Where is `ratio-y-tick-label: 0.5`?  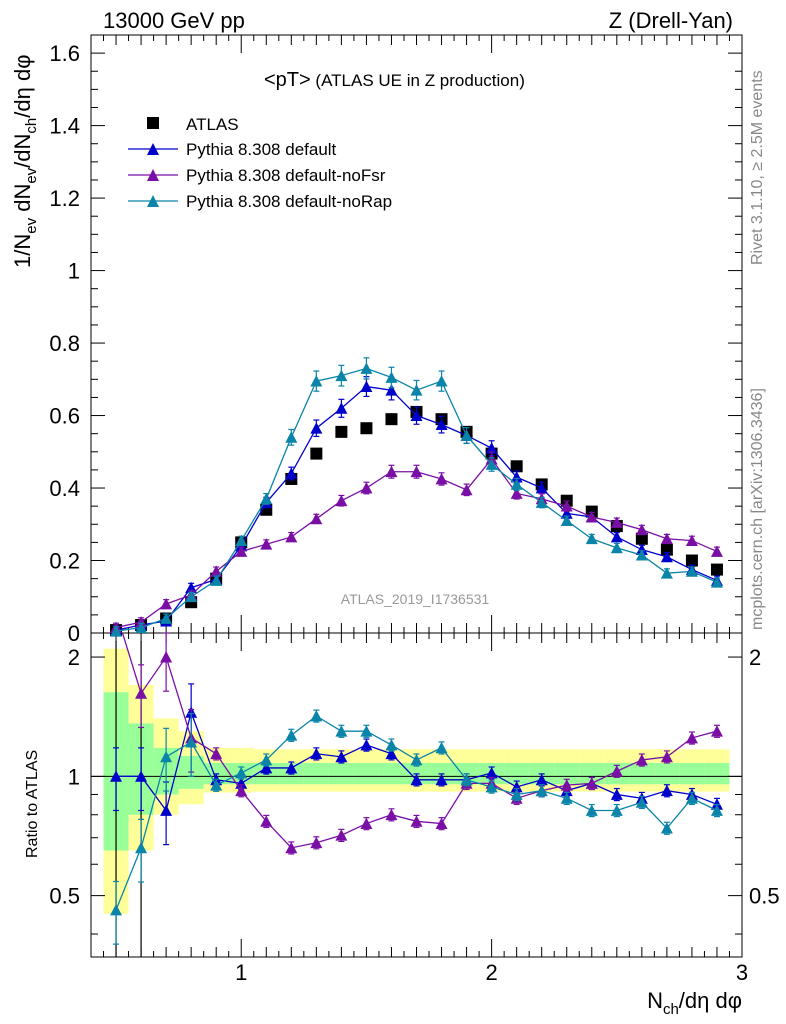 ratio-y-tick-label: 0.5 is located at coordinates (64, 896).